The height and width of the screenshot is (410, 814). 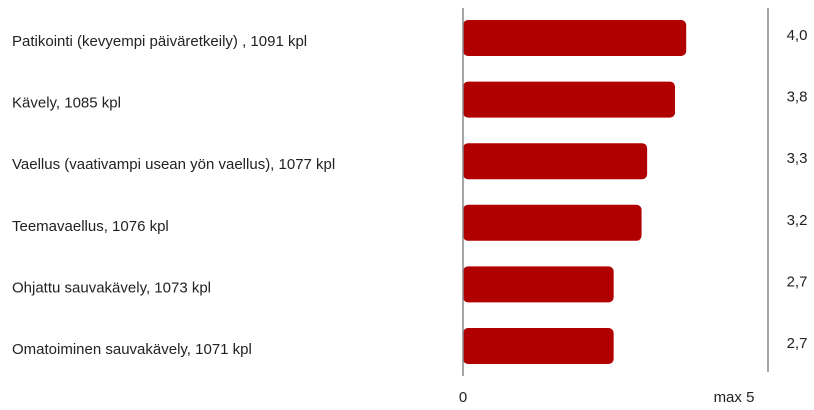 What do you see at coordinates (734, 397) in the screenshot?
I see `x-tick-label: max 5` at bounding box center [734, 397].